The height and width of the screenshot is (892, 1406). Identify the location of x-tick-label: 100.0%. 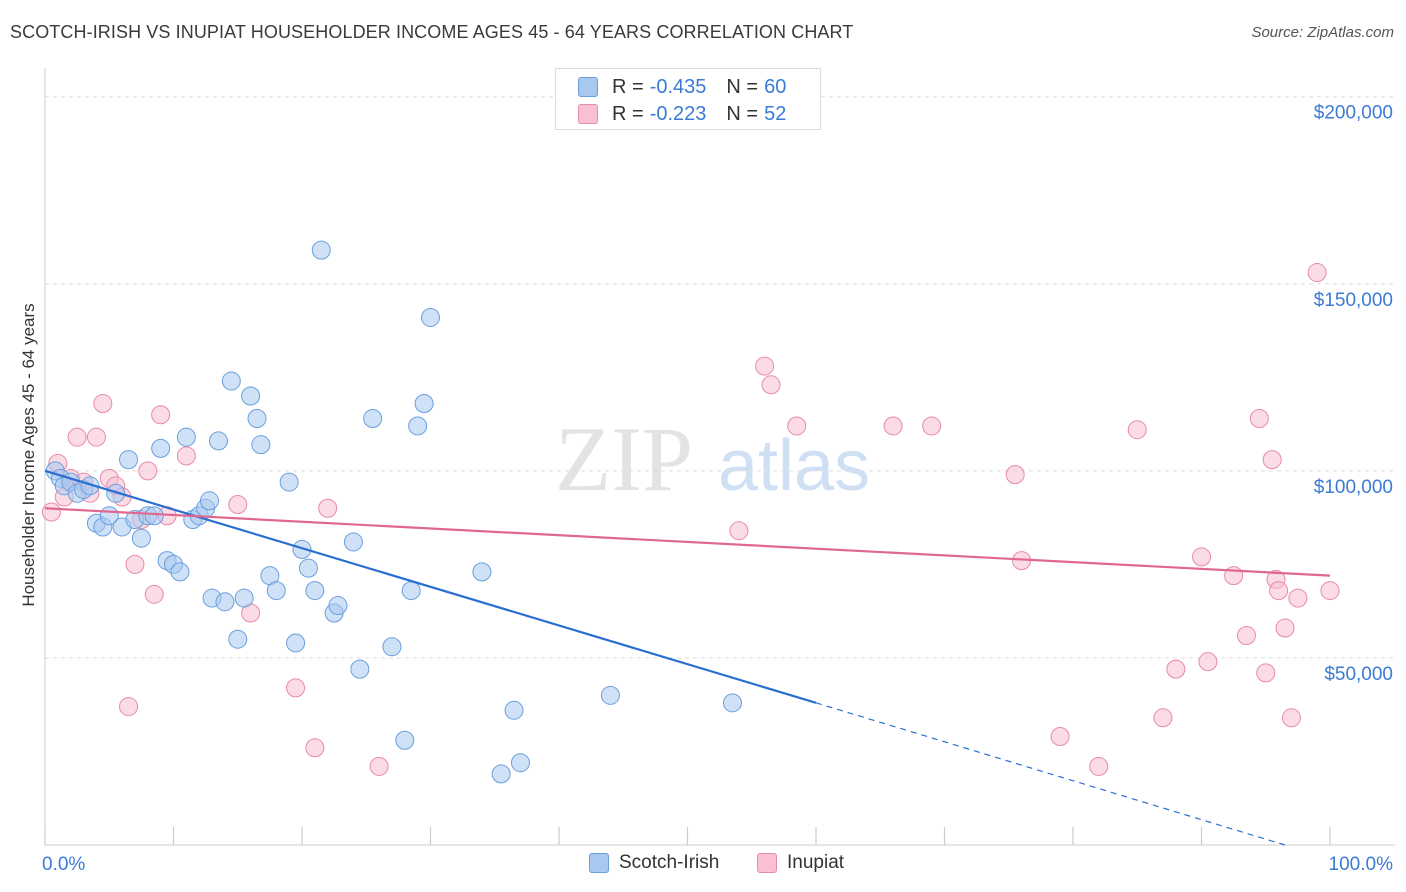
(1361, 864).